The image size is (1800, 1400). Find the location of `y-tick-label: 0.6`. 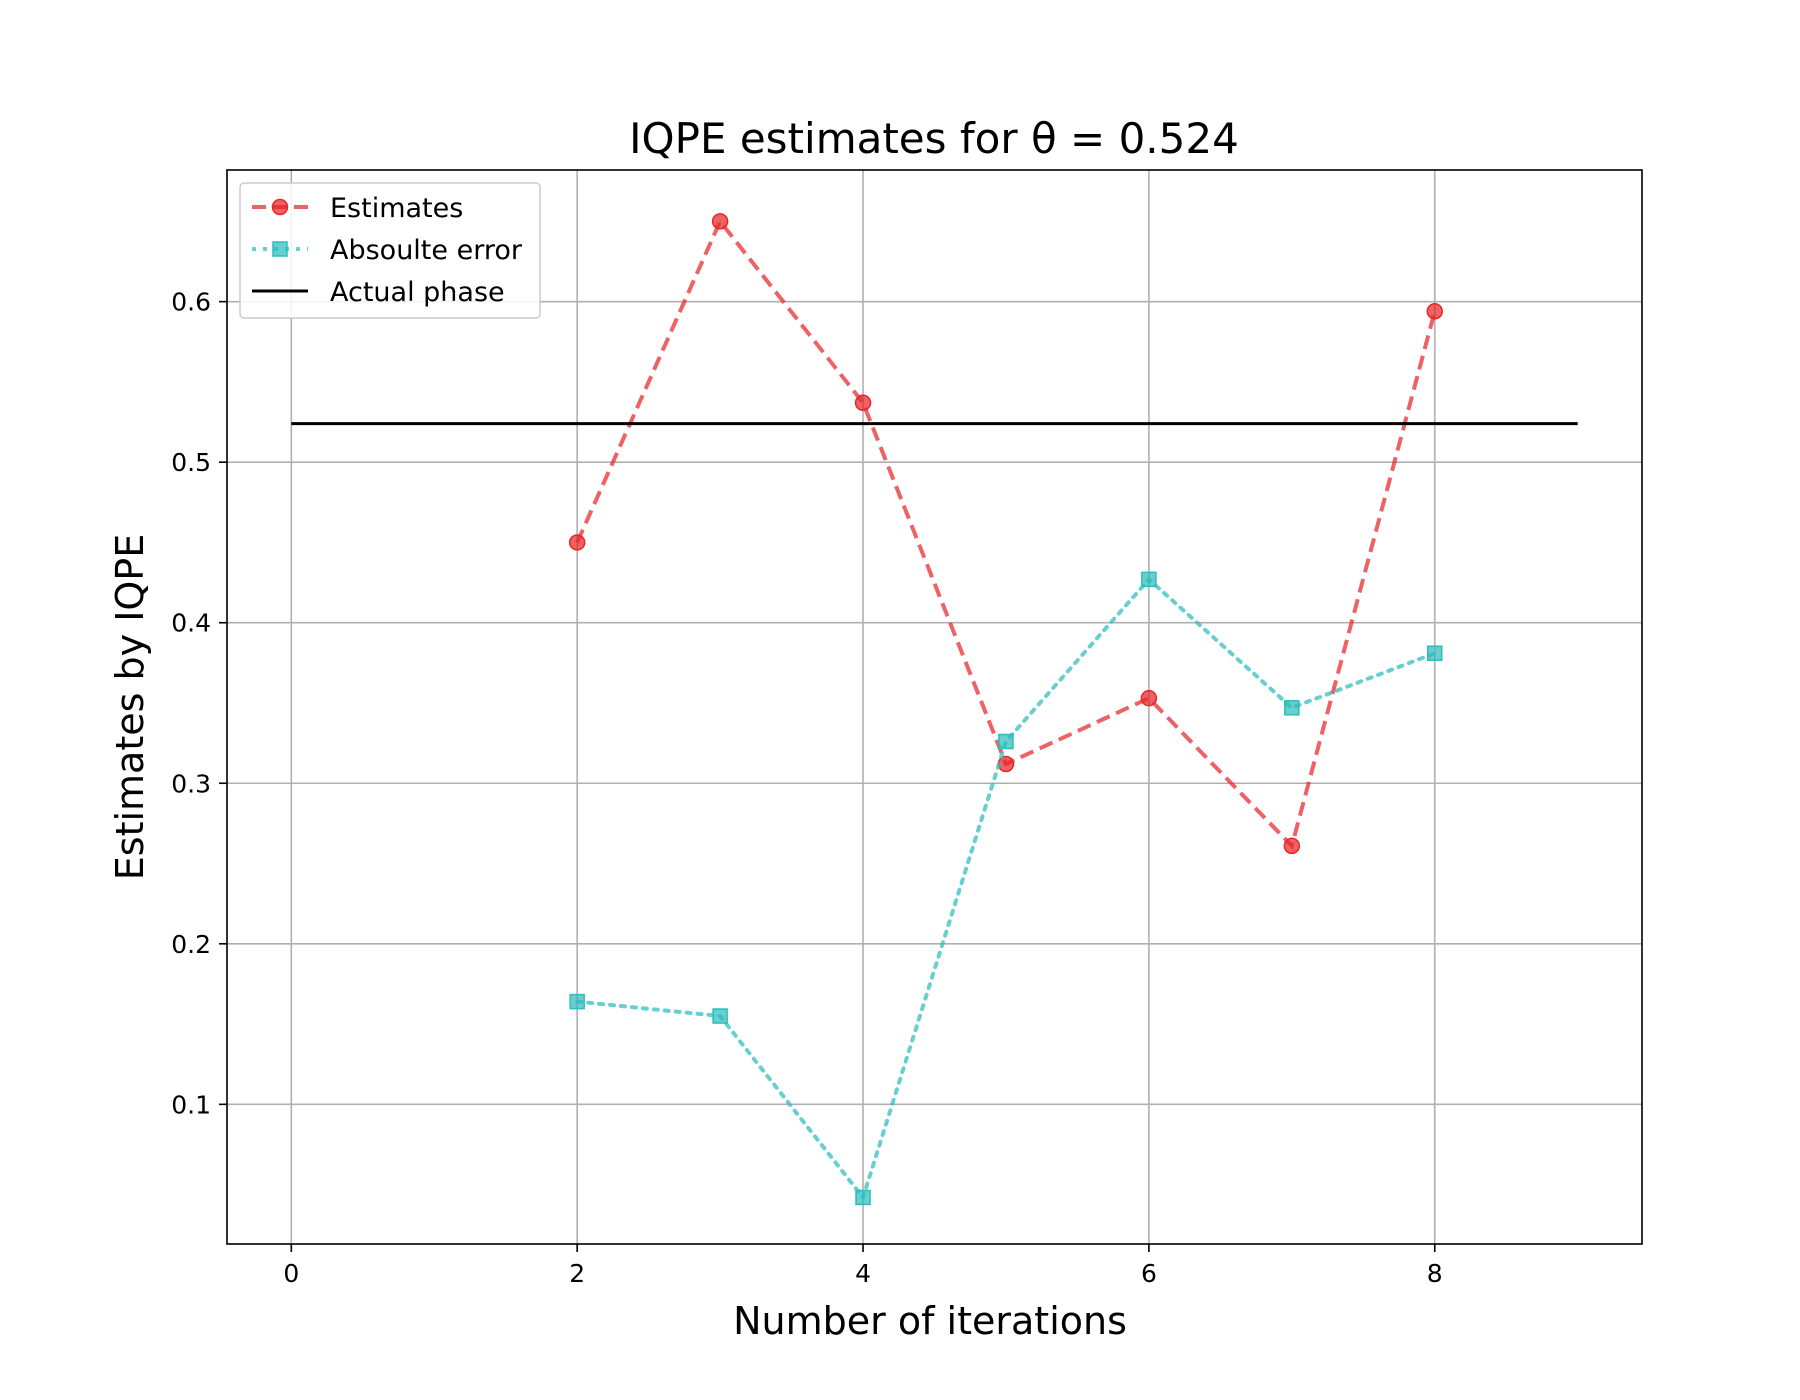

y-tick-label: 0.6 is located at coordinates (191, 302).